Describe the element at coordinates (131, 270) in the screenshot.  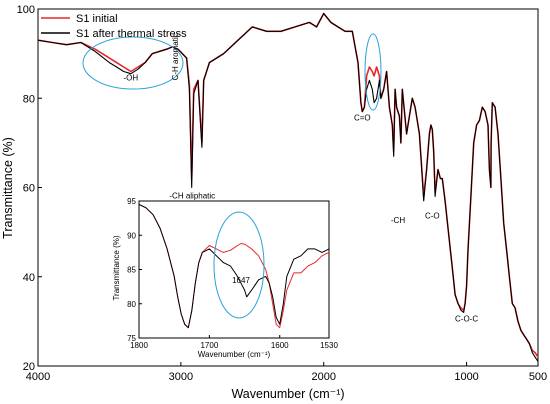
I see `inset-y-tick-label: 85` at that location.